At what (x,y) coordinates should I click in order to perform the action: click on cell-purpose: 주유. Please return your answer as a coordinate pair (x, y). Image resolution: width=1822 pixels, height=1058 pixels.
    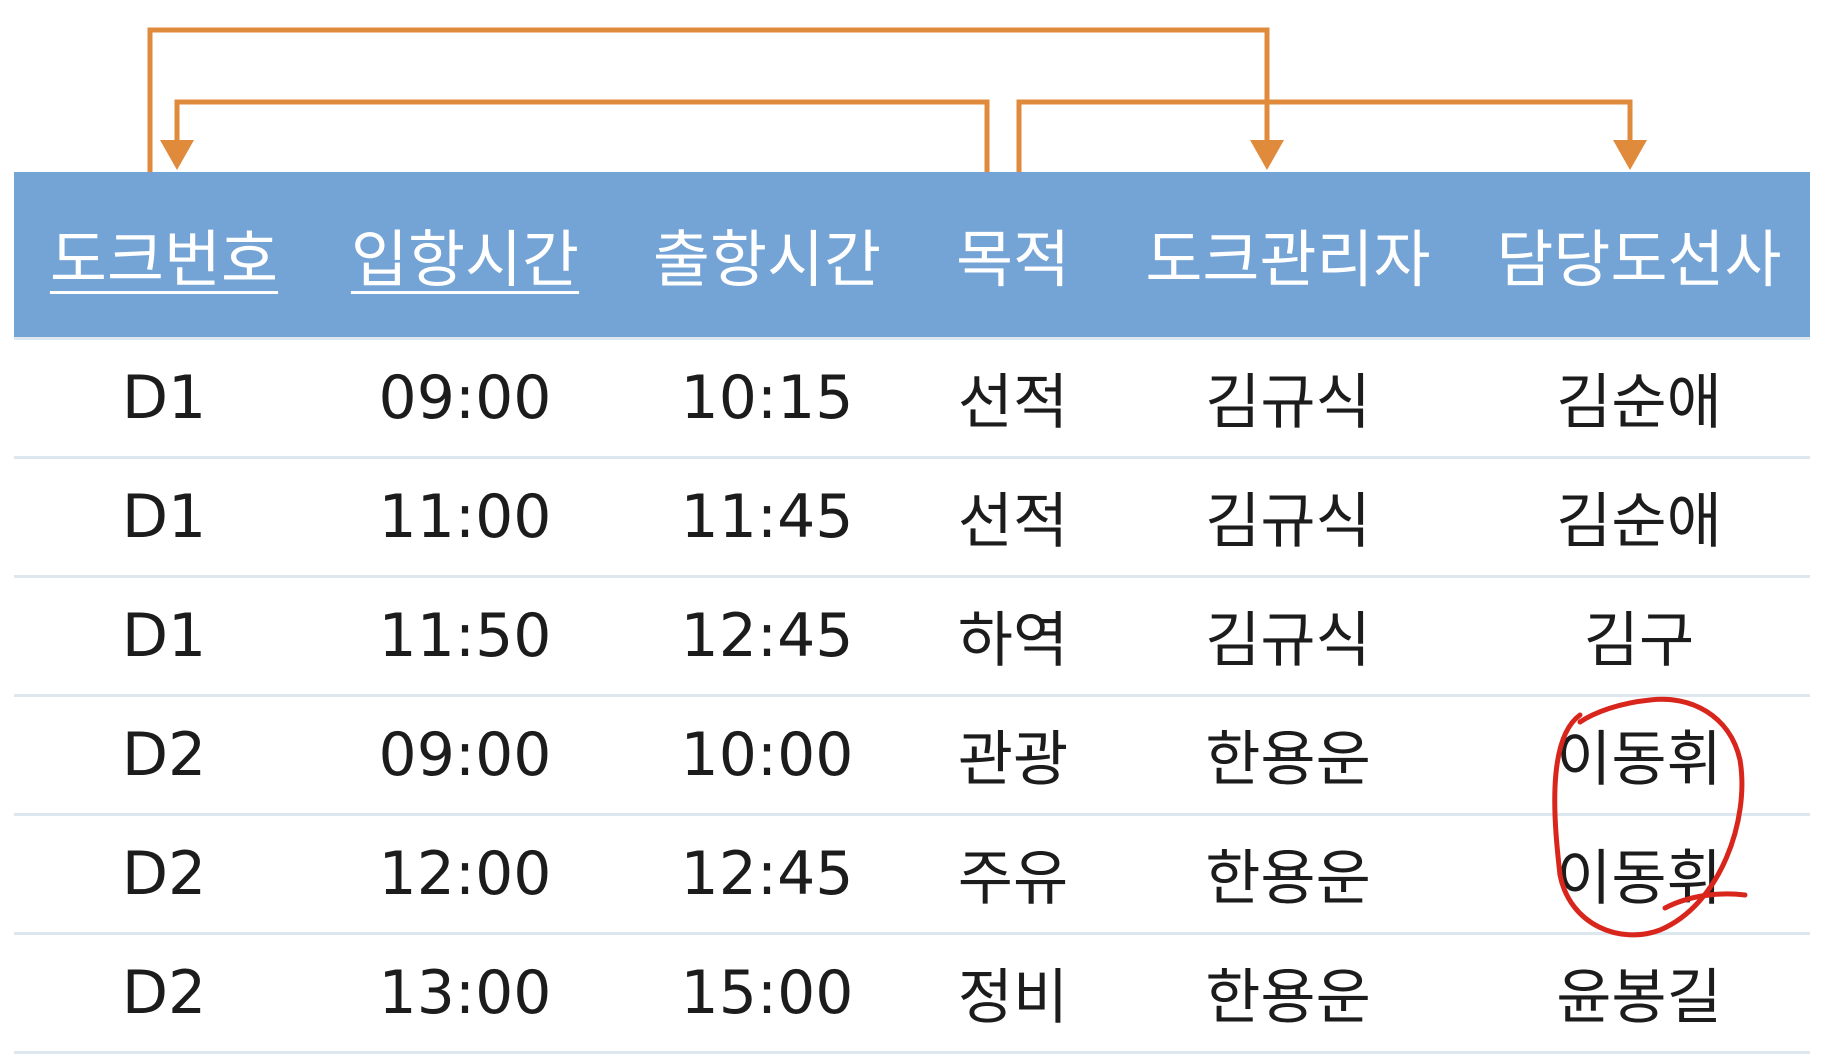
    Looking at the image, I should click on (1013, 874).